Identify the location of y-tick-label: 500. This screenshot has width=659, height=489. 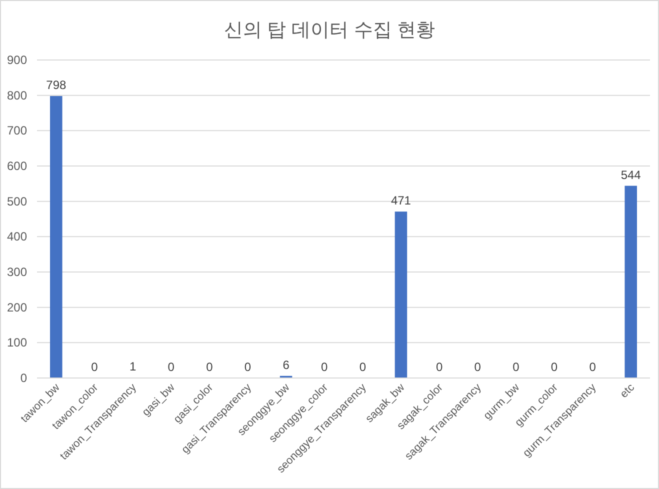
(17, 201).